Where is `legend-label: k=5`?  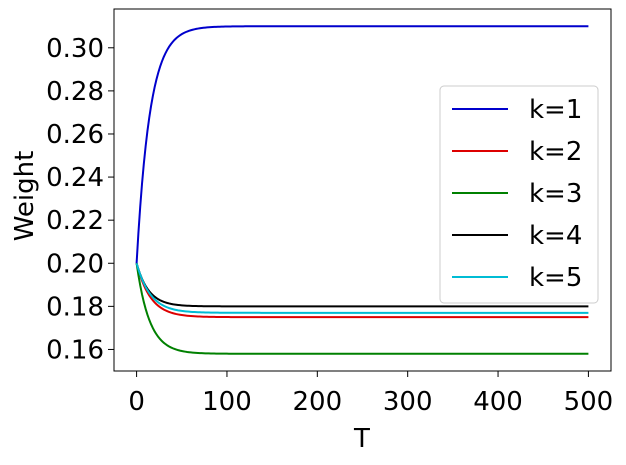 legend-label: k=5 is located at coordinates (555, 278).